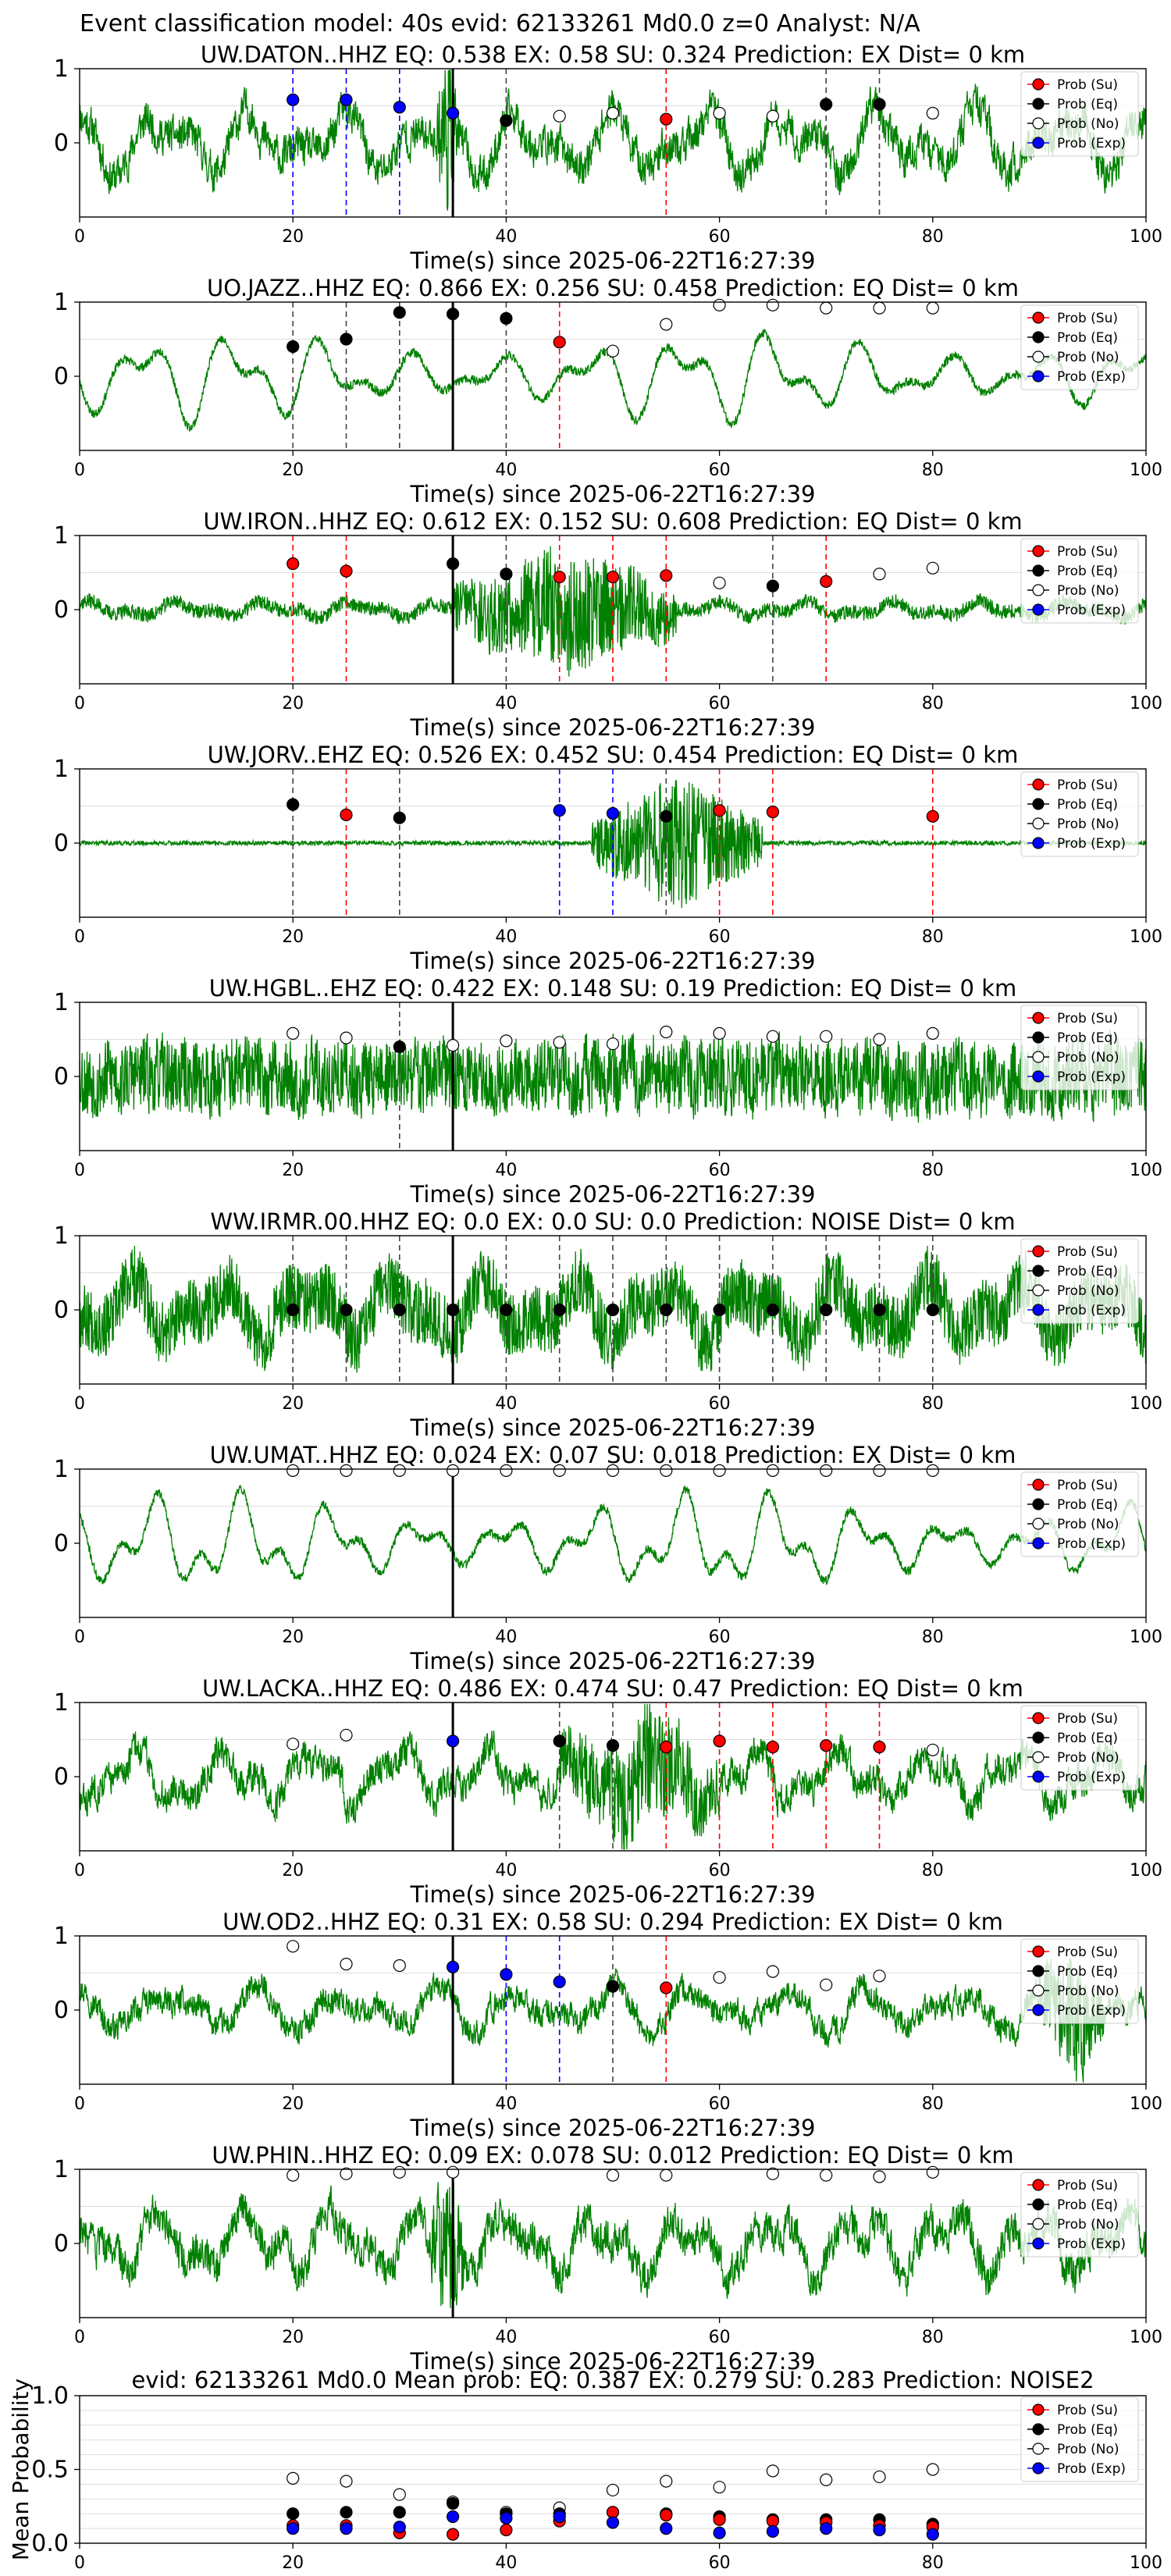  Describe the element at coordinates (50, 2396) in the screenshot. I see `y-tick-label: 1.0` at that location.